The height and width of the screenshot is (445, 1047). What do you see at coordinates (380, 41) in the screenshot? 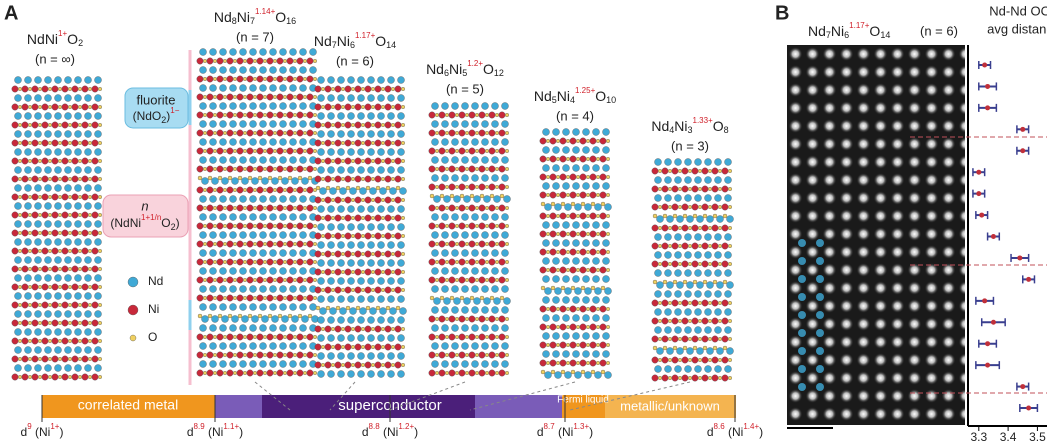
I see `formula-part: O` at bounding box center [380, 41].